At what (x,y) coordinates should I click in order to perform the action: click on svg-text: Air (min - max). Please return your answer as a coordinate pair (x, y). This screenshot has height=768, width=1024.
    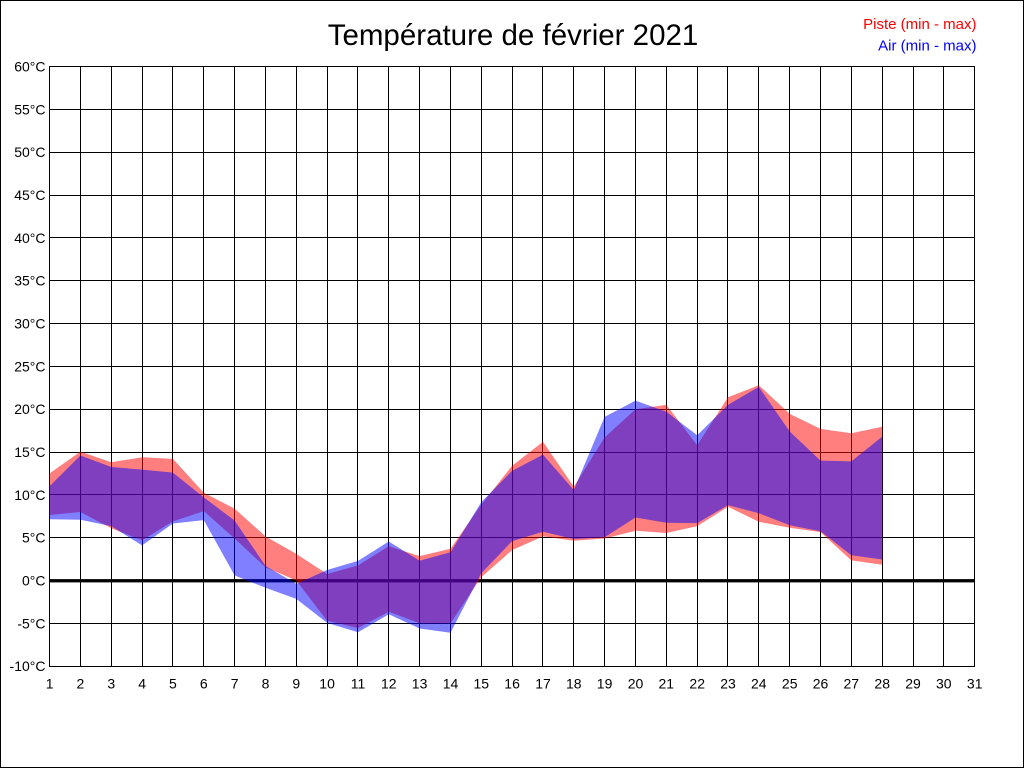
    Looking at the image, I should click on (927, 46).